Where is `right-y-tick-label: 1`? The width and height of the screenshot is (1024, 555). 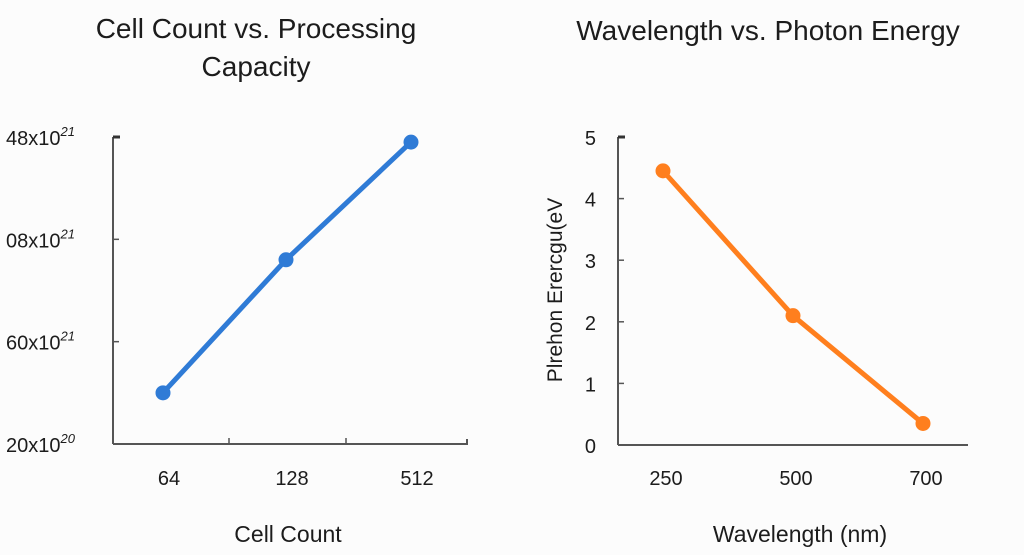 right-y-tick-label: 1 is located at coordinates (590, 385).